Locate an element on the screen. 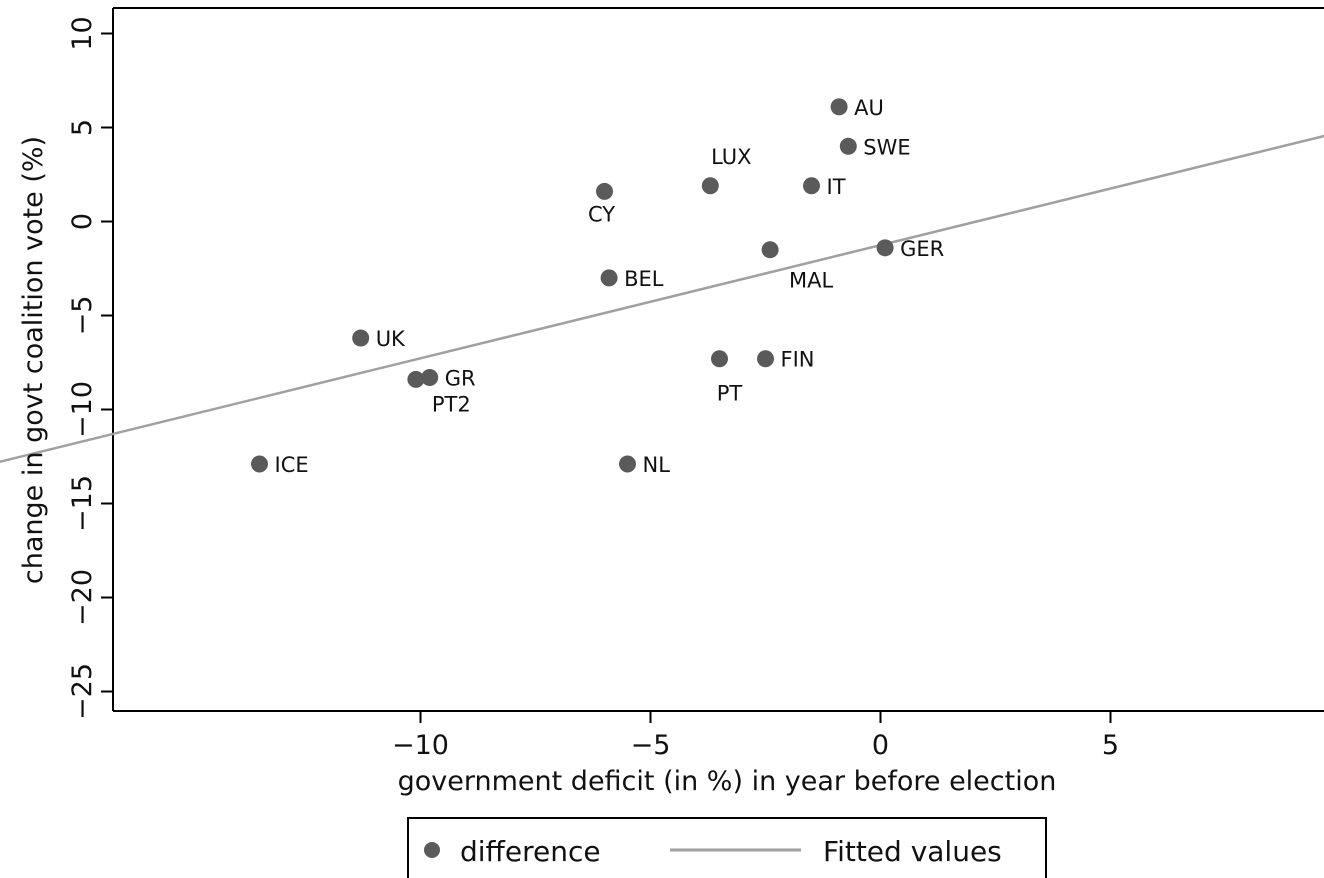 The height and width of the screenshot is (878, 1324). point-label-it: IT is located at coordinates (836, 187).